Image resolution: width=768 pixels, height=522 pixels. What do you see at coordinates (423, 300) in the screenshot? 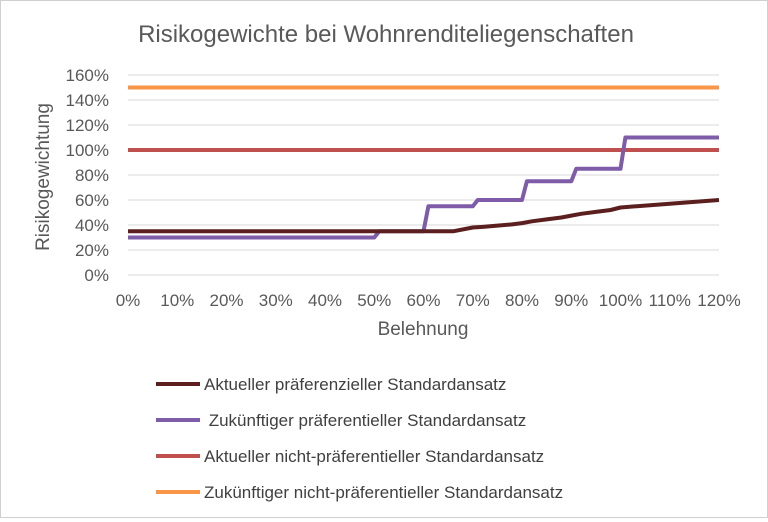
I see `x-tick-label: 60%` at bounding box center [423, 300].